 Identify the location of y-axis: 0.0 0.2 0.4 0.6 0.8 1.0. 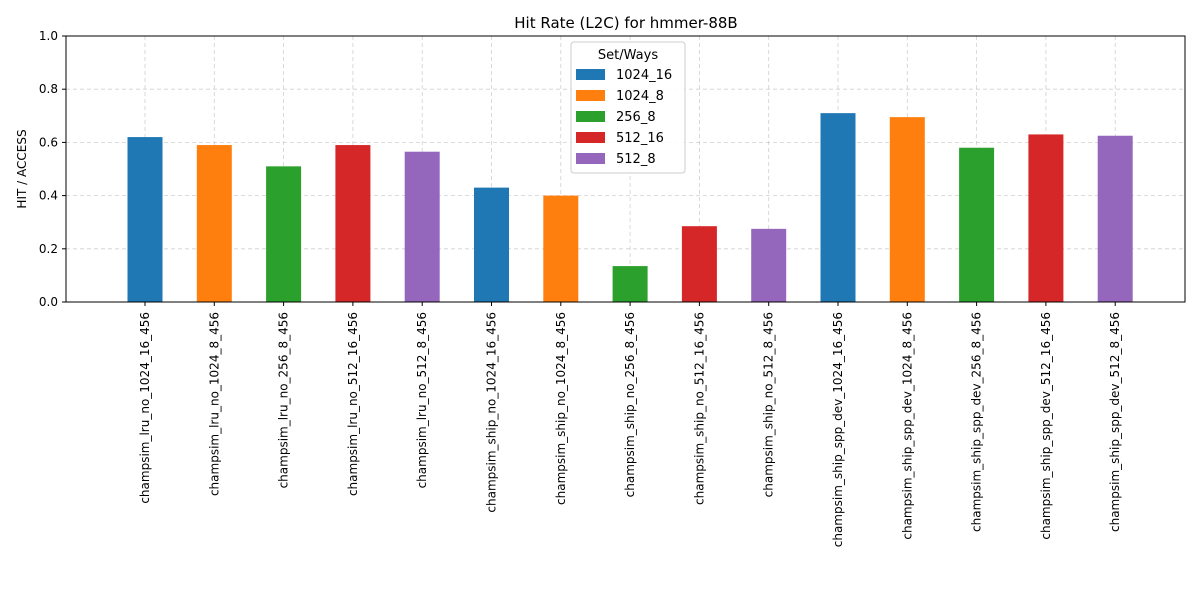
(52, 169).